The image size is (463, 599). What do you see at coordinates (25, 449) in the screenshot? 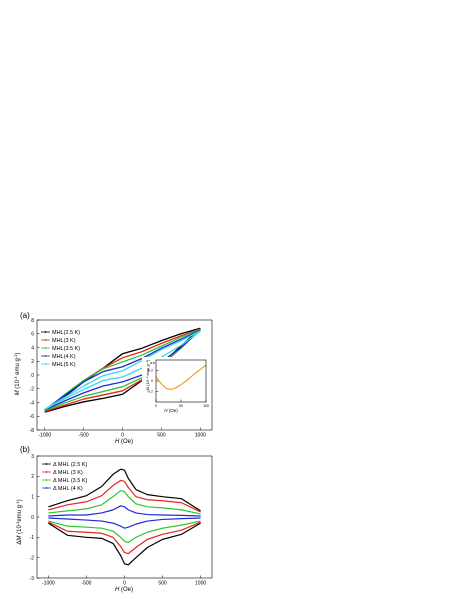
I see `panel-b-label: (b)` at bounding box center [25, 449].